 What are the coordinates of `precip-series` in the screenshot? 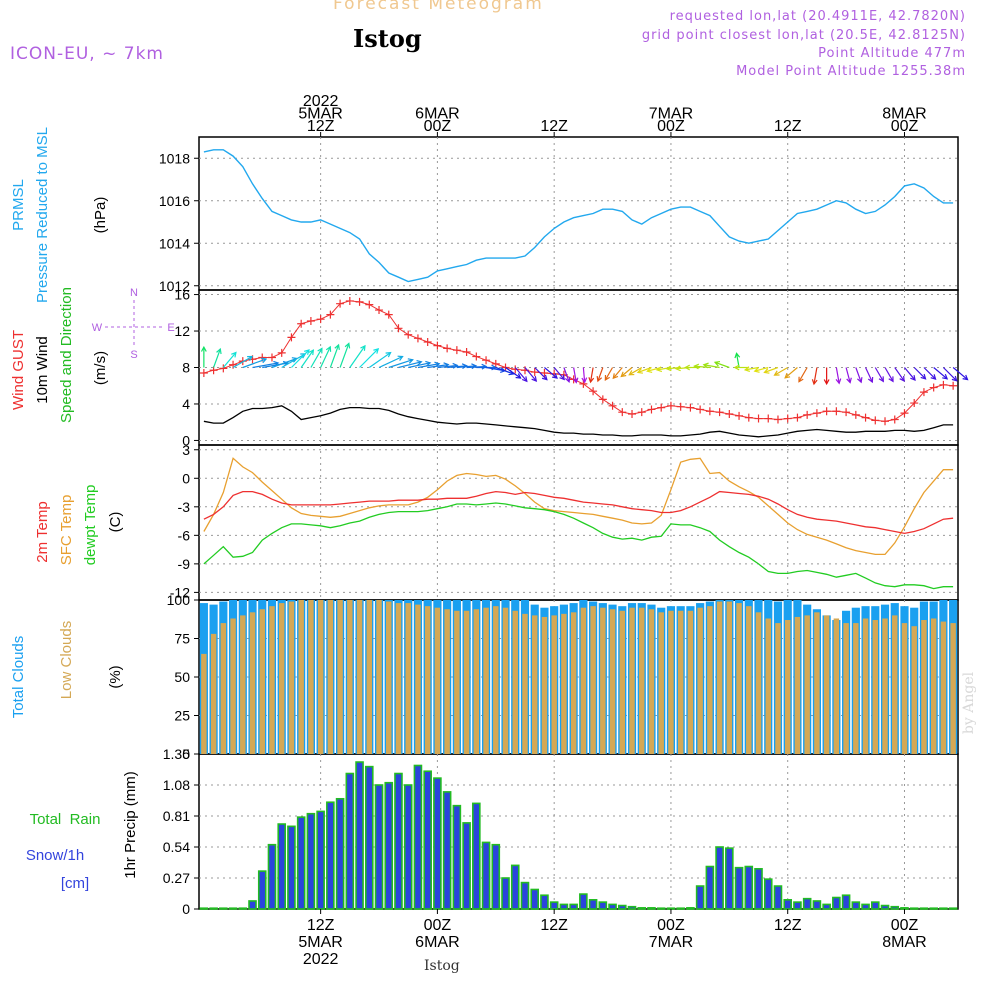 It's located at (578, 835).